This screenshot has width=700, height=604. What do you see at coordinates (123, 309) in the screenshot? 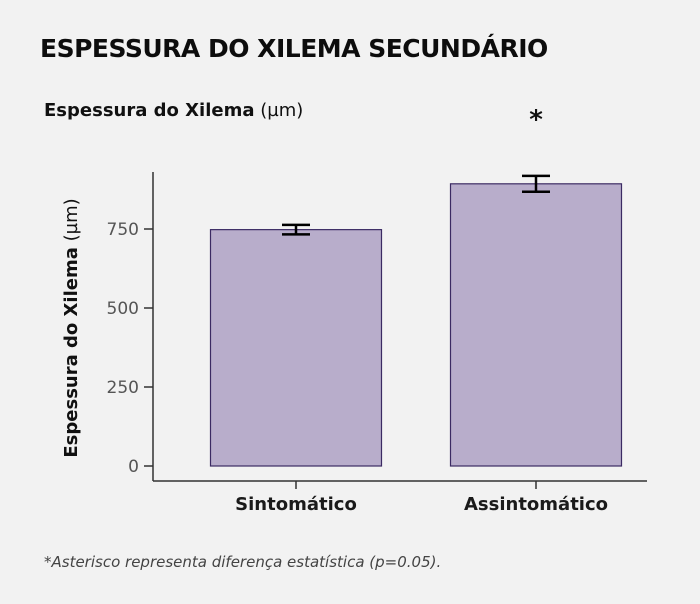
I see `y-tick-label-2: 500` at bounding box center [123, 309].